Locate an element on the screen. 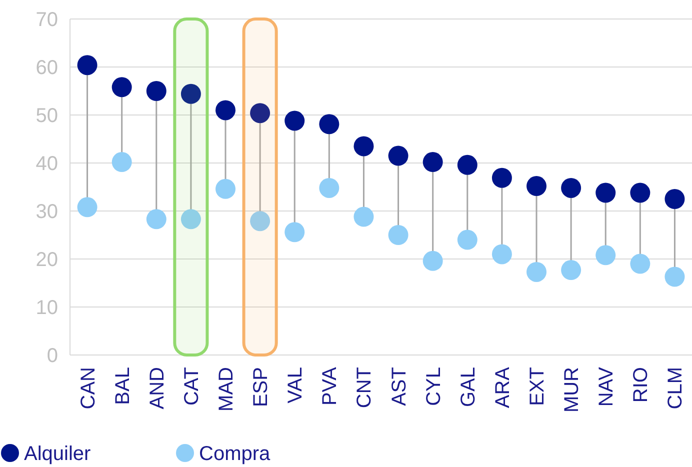 This screenshot has width=692, height=467. y-tick-label: 50 is located at coordinates (47, 116).